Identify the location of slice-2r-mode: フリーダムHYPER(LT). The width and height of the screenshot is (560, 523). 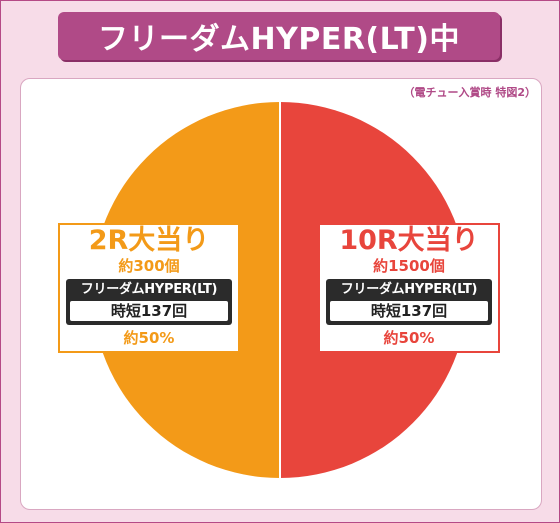
(149, 289).